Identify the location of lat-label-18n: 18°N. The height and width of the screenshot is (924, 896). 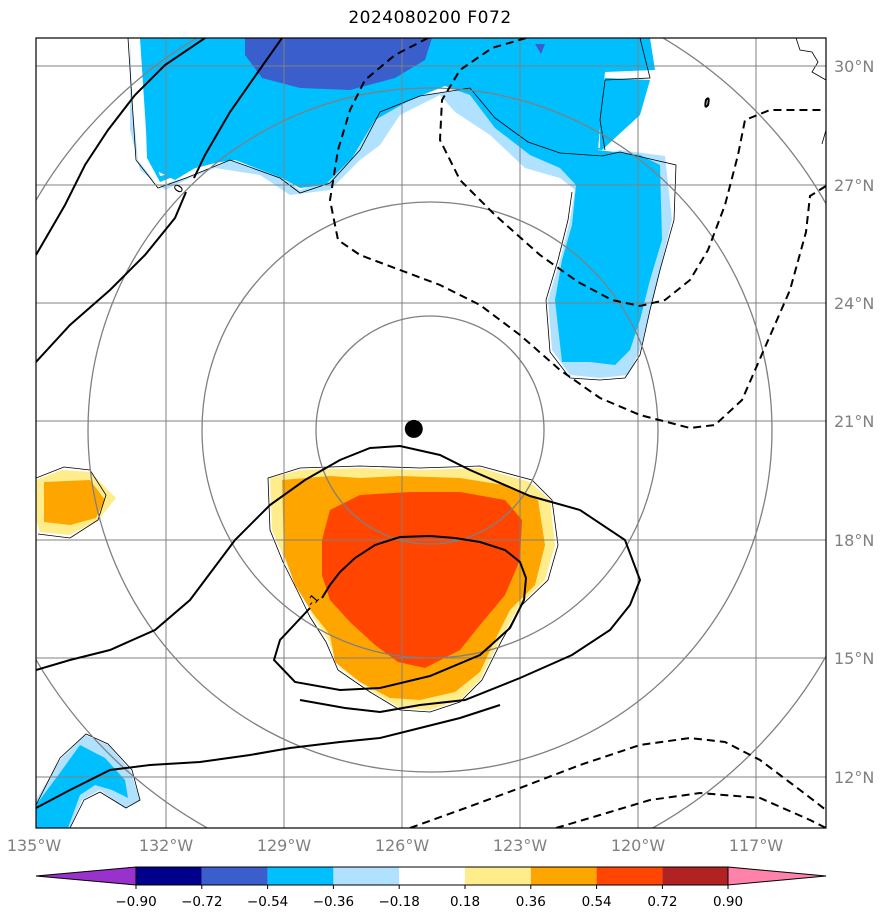
(854, 540).